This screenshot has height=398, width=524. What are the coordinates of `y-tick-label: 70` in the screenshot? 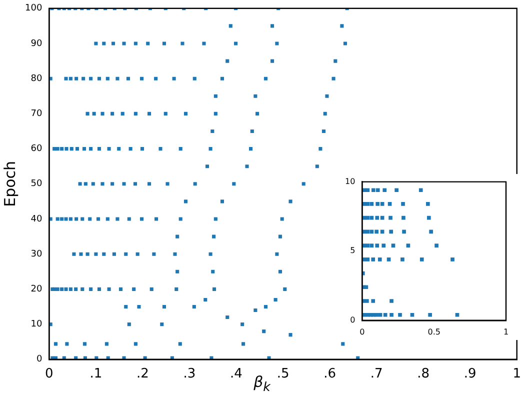 It's located at (36, 114).